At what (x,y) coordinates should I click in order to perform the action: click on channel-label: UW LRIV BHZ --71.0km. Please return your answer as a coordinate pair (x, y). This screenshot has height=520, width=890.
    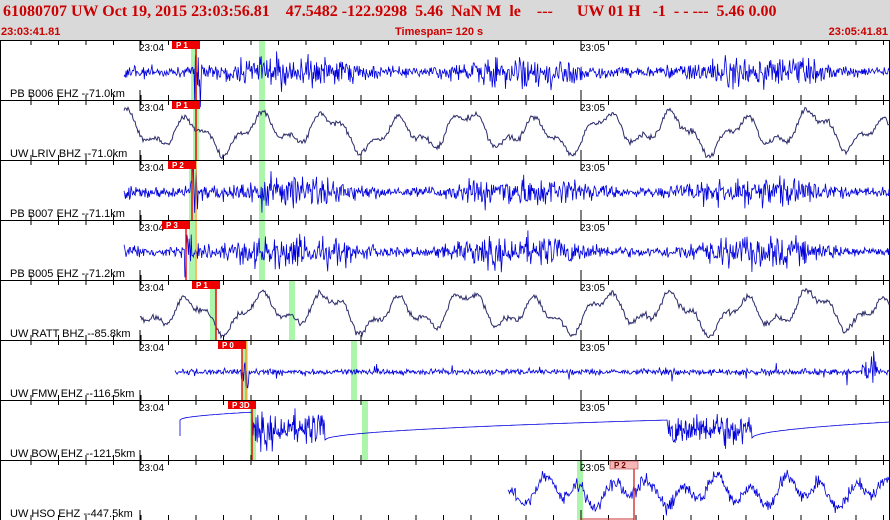
    Looking at the image, I should click on (68, 154).